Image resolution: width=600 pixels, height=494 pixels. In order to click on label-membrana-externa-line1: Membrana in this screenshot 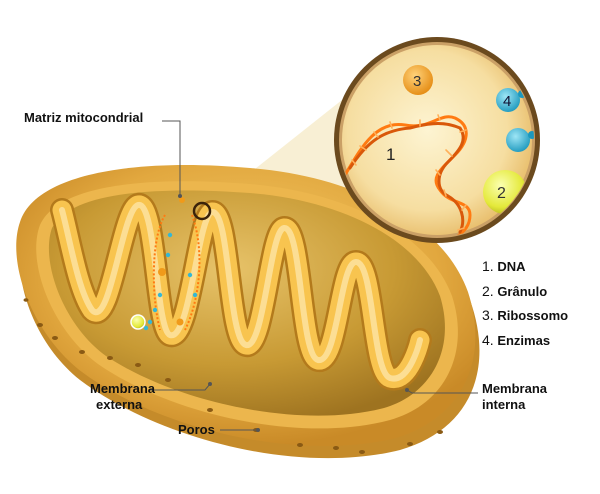, I will do `click(123, 388)`.